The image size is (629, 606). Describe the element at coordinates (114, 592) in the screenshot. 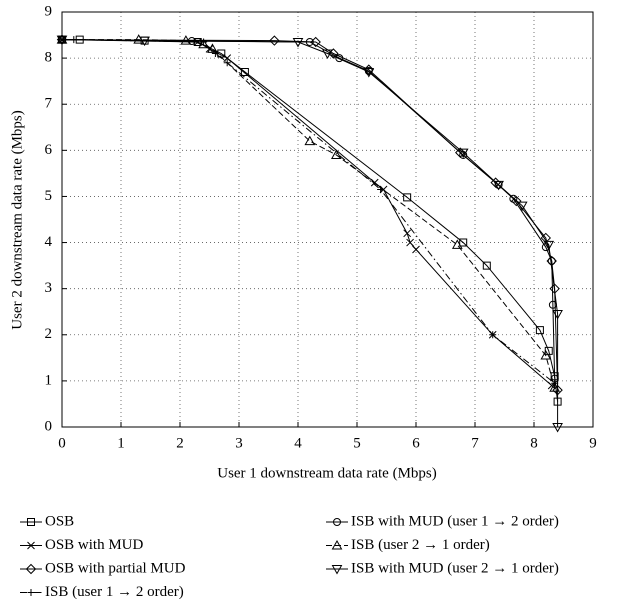

I see `legend-label: ISB (user 1 → 2 order)` at that location.